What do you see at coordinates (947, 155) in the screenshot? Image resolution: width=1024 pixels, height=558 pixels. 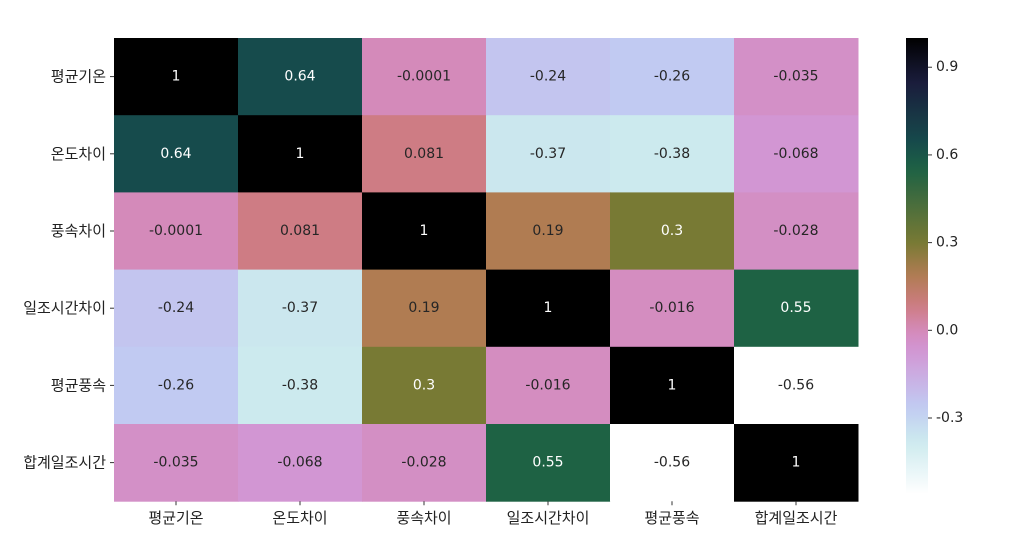 I see `colorbar-tick-label: 0.6` at bounding box center [947, 155].